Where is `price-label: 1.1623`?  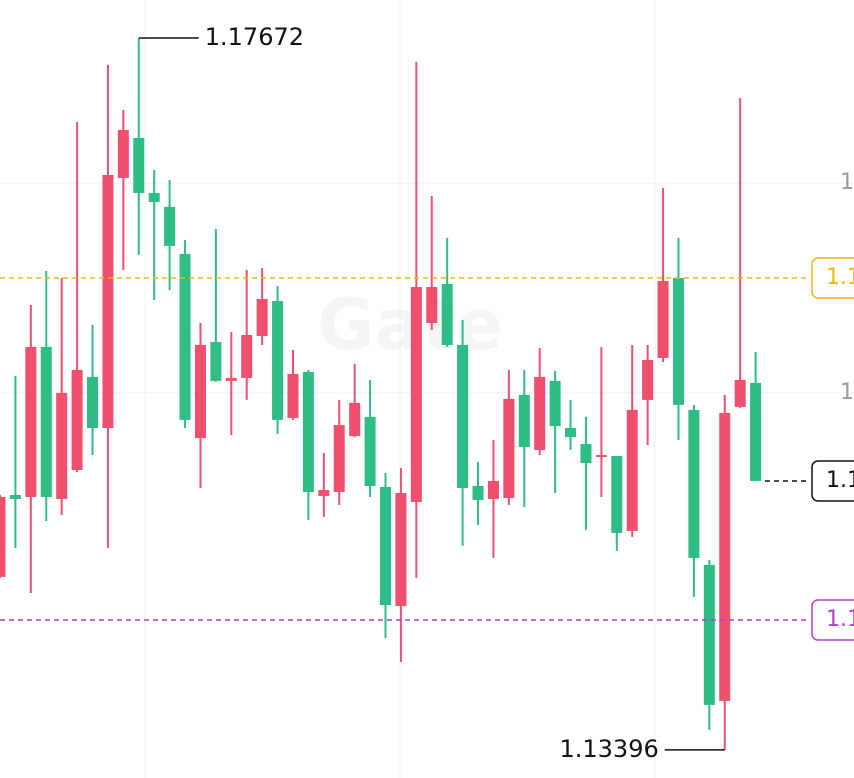 price-label: 1.1623 is located at coordinates (840, 277).